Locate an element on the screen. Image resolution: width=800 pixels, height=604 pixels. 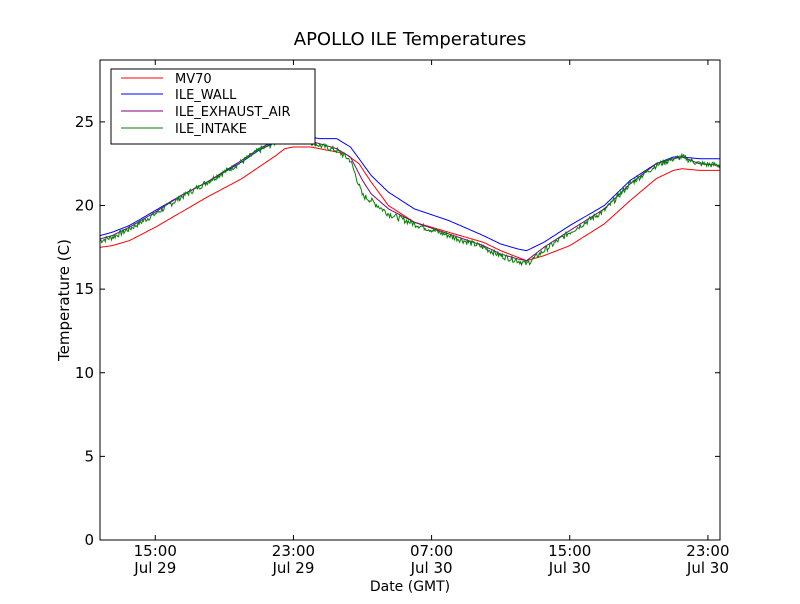
legend-label-ile-intake: ILE_INTAKE is located at coordinates (211, 129).